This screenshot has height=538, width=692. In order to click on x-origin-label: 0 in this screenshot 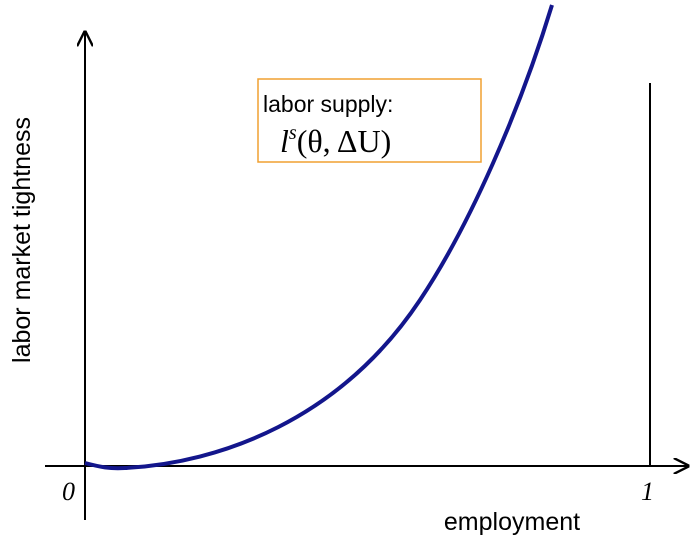, I will do `click(68, 491)`.